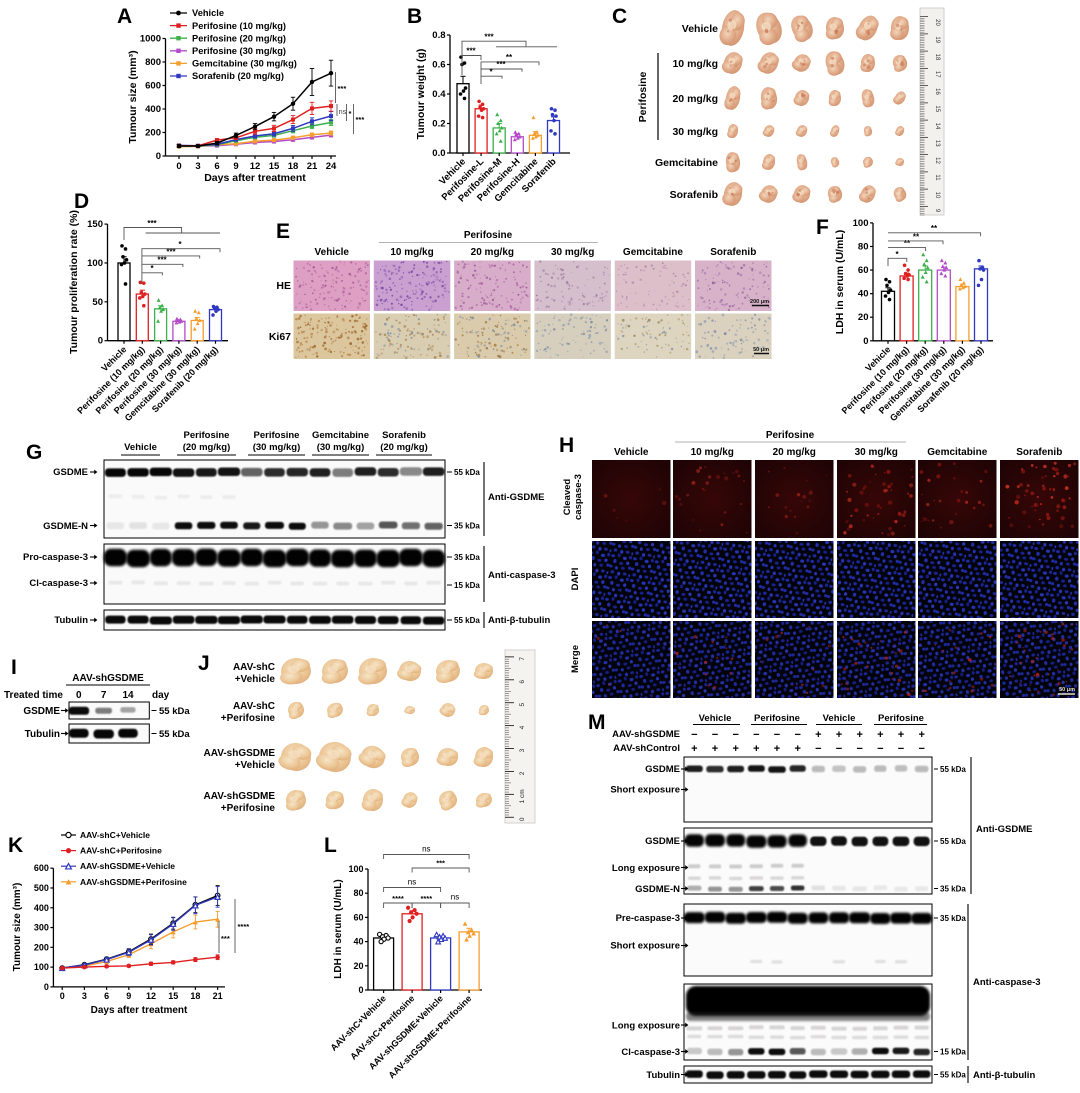 The height and width of the screenshot is (1093, 1080). What do you see at coordinates (863, 294) in the screenshot?
I see `svg-text: 40` at bounding box center [863, 294].